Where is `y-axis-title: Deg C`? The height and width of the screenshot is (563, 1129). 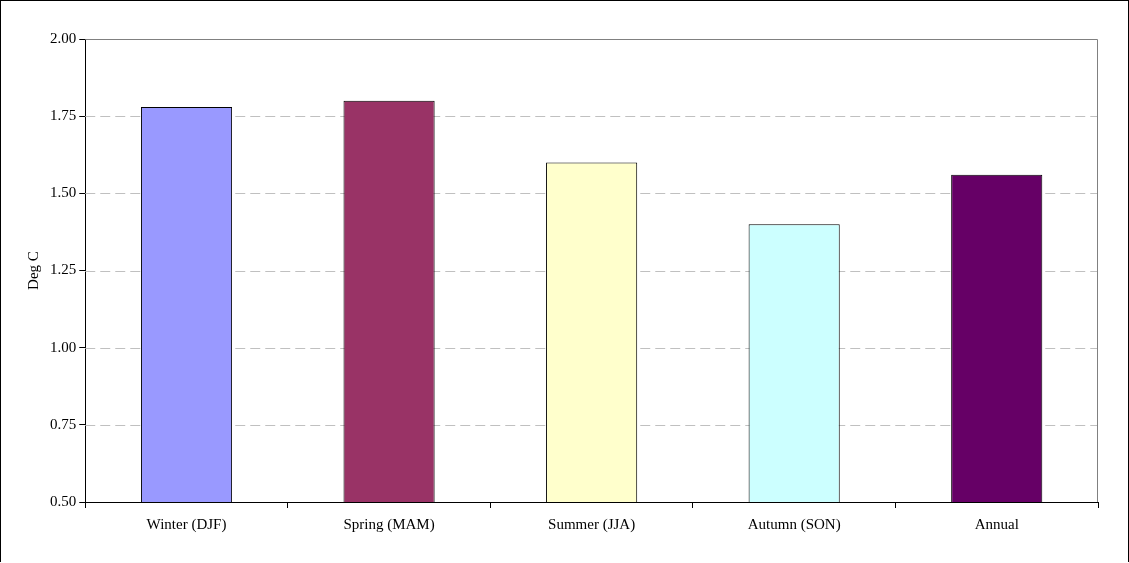
y-axis-title: Deg C is located at coordinates (32, 270).